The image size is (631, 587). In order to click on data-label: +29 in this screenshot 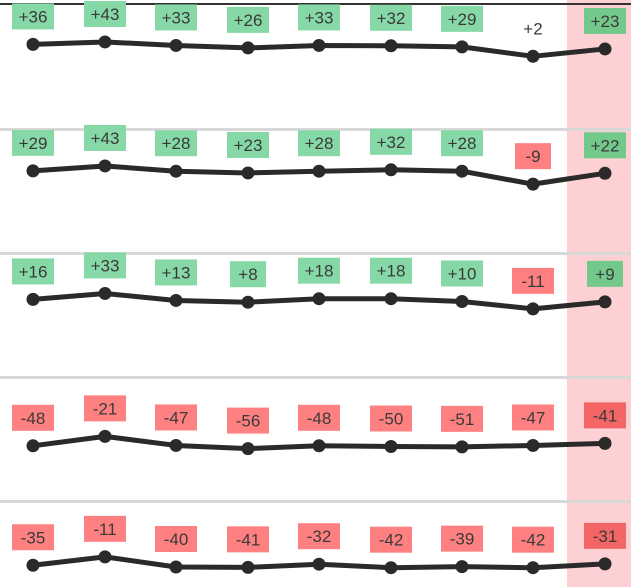, I will do `click(462, 19)`.